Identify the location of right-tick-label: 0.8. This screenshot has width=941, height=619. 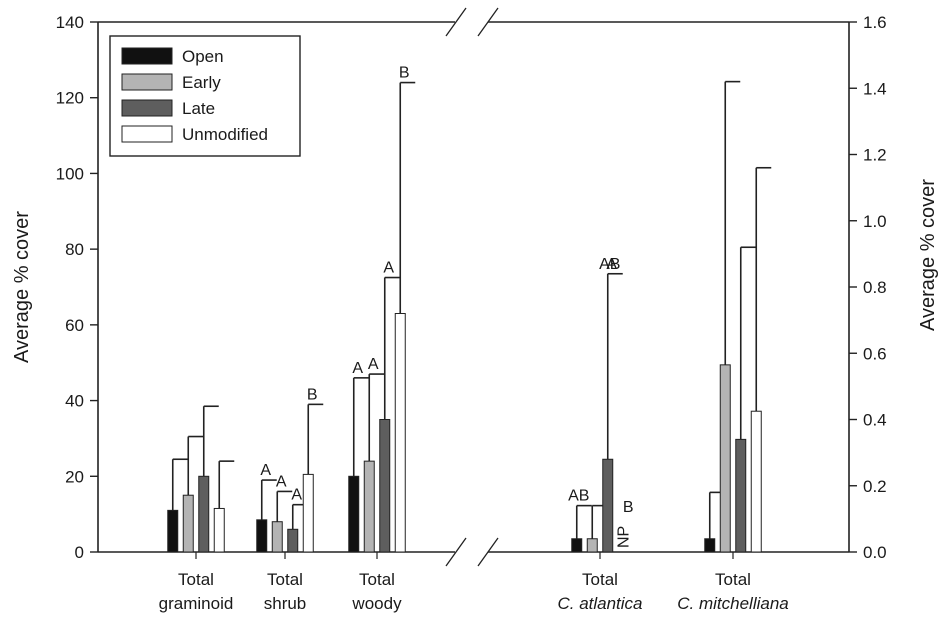
(875, 287).